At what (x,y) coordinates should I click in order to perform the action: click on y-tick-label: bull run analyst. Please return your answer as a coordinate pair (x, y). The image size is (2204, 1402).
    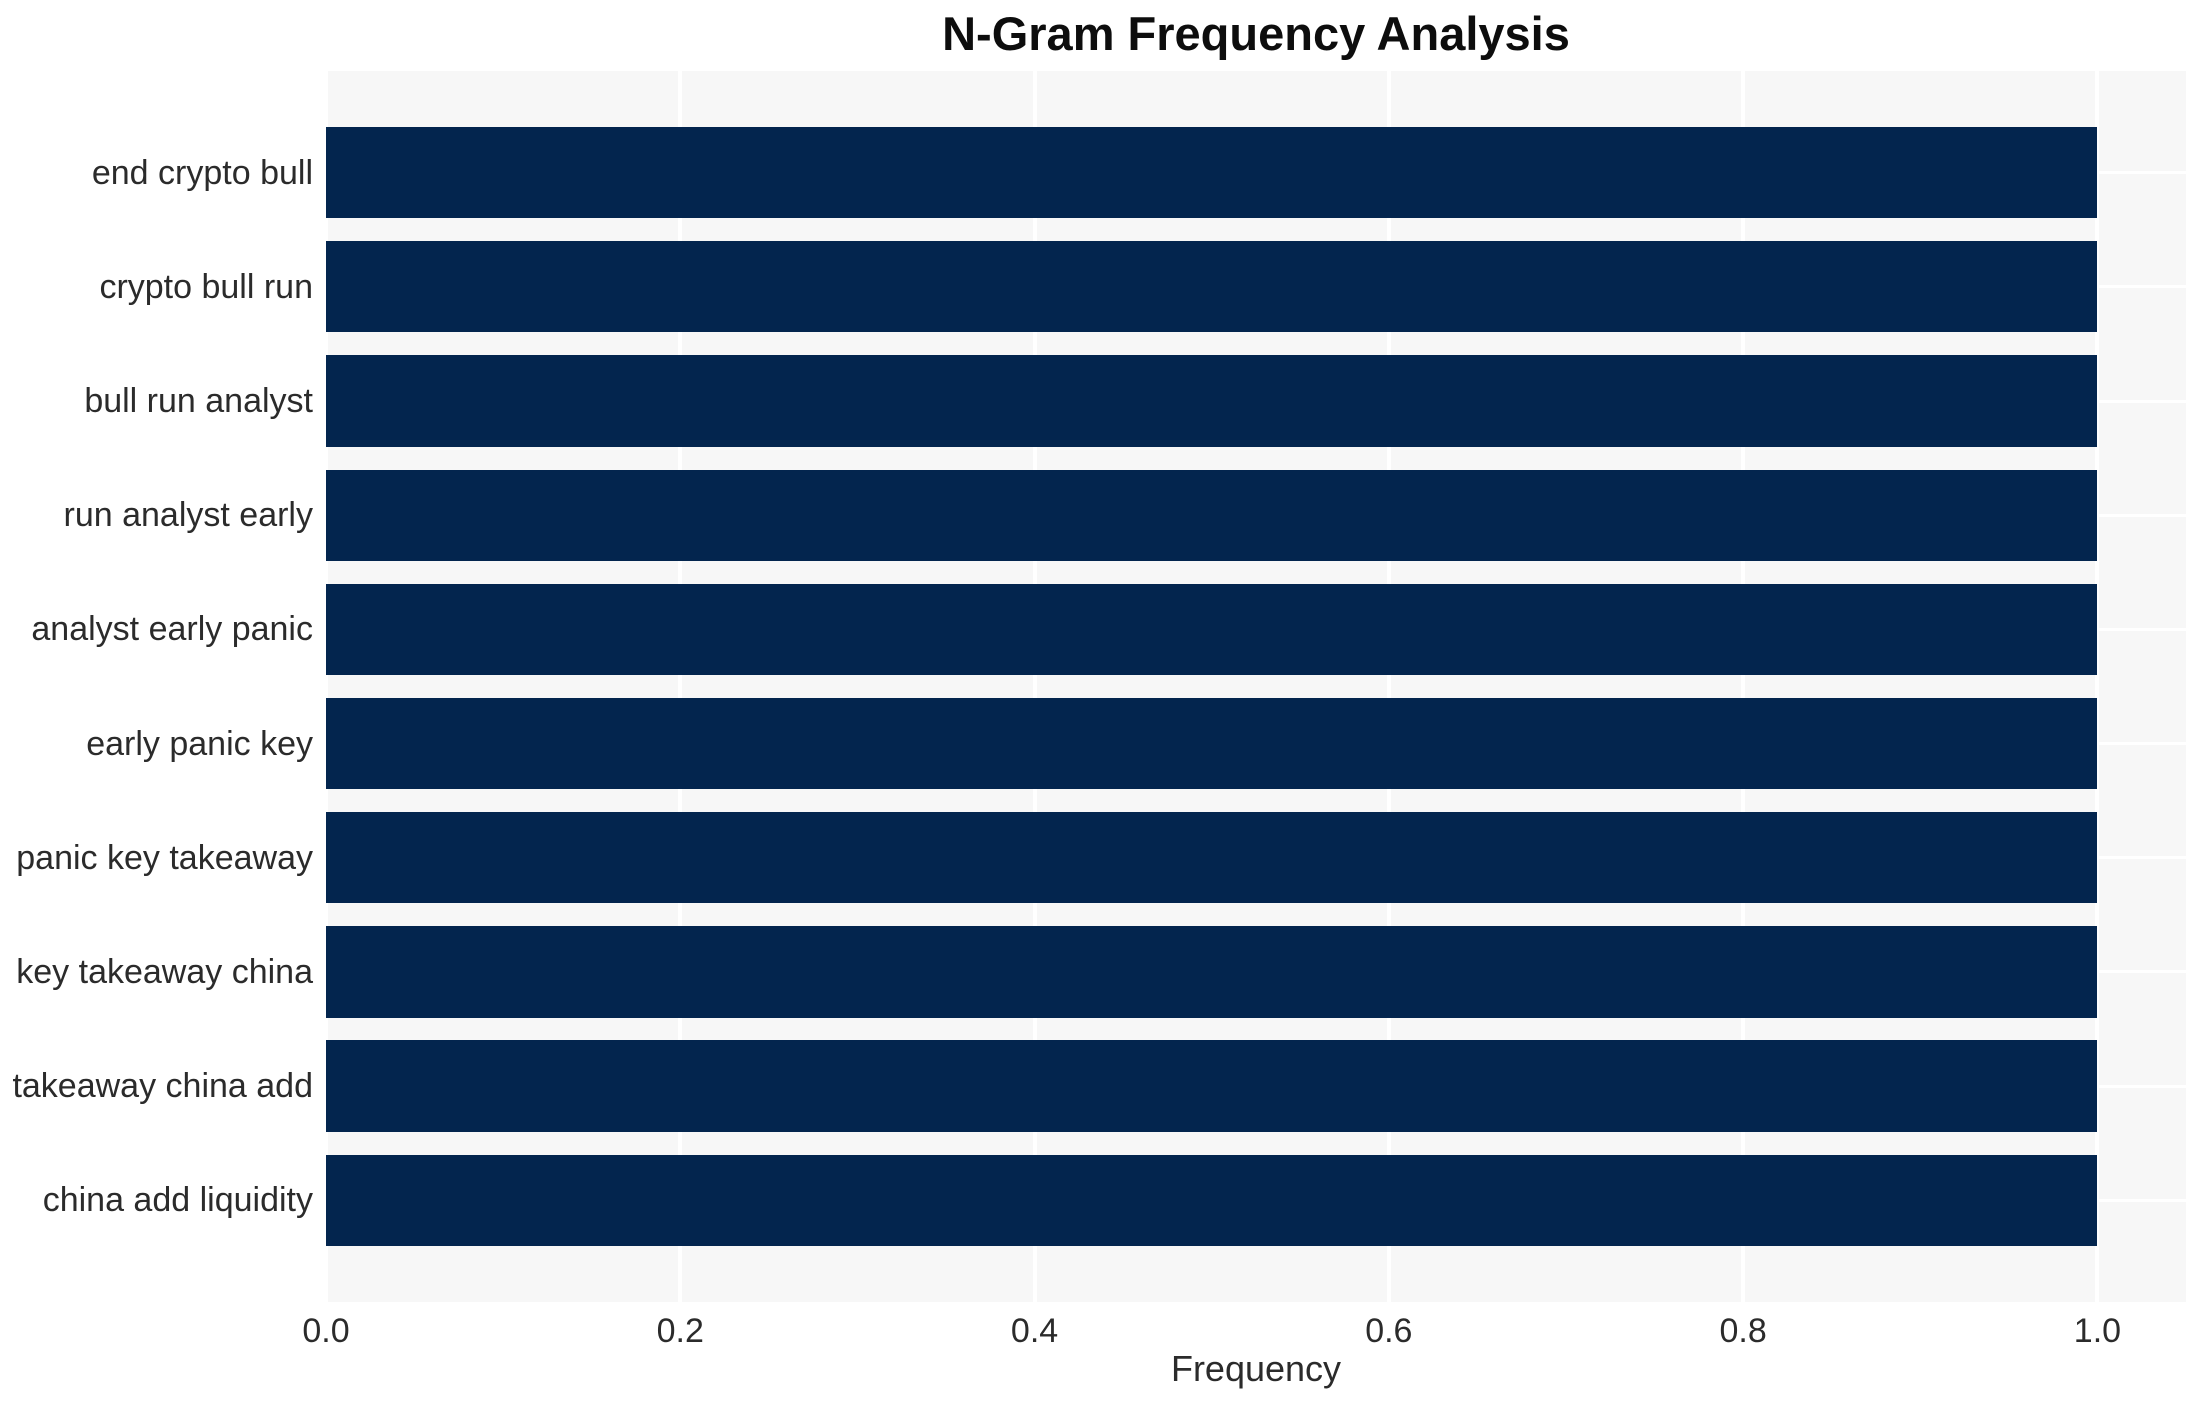
    Looking at the image, I should click on (198, 401).